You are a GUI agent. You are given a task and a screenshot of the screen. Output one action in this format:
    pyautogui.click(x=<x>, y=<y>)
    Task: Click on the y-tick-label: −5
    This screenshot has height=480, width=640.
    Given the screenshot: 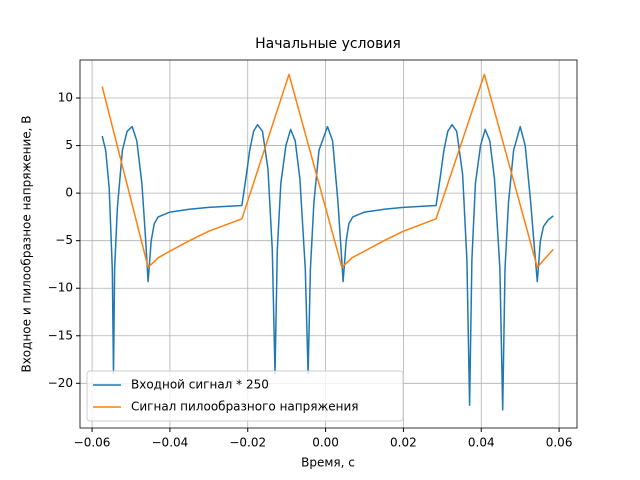 What is the action you would take?
    pyautogui.click(x=64, y=240)
    